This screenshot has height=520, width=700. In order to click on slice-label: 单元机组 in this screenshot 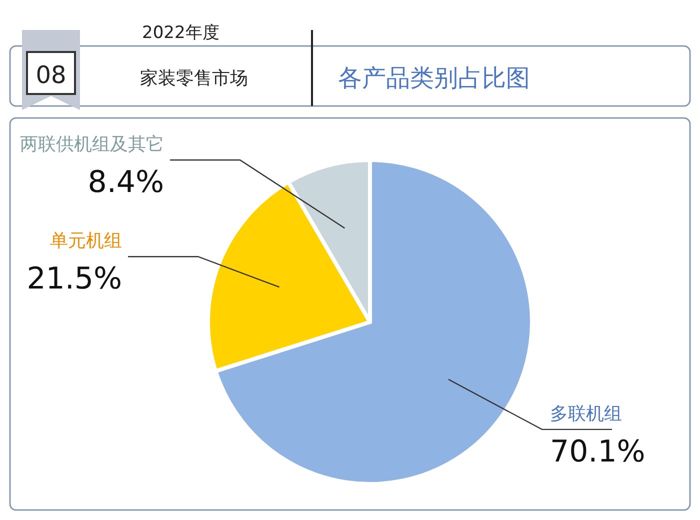, I will do `click(86, 241)`.